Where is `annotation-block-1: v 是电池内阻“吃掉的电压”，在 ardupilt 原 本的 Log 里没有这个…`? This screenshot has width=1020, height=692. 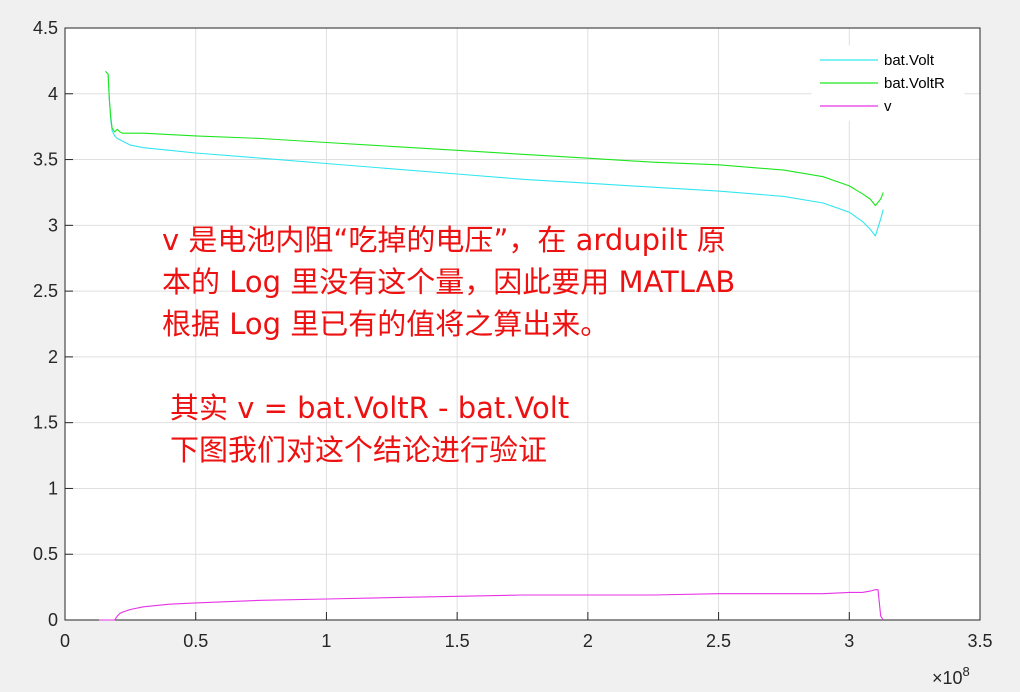 annotation-block-1: v 是电池内阻“吃掉的电压”，在 ardupilt 原 本的 Log 里没有这个… is located at coordinates (448, 282).